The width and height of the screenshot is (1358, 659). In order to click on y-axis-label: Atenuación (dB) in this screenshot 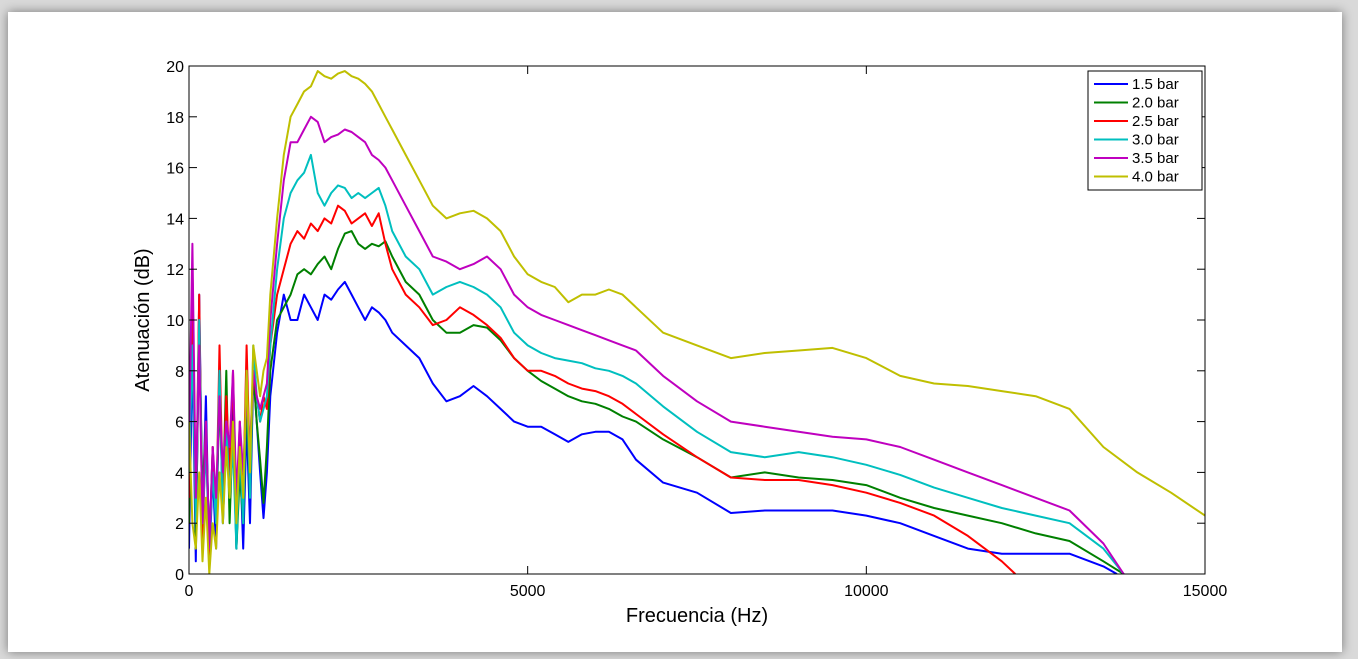, I will do `click(143, 319)`.